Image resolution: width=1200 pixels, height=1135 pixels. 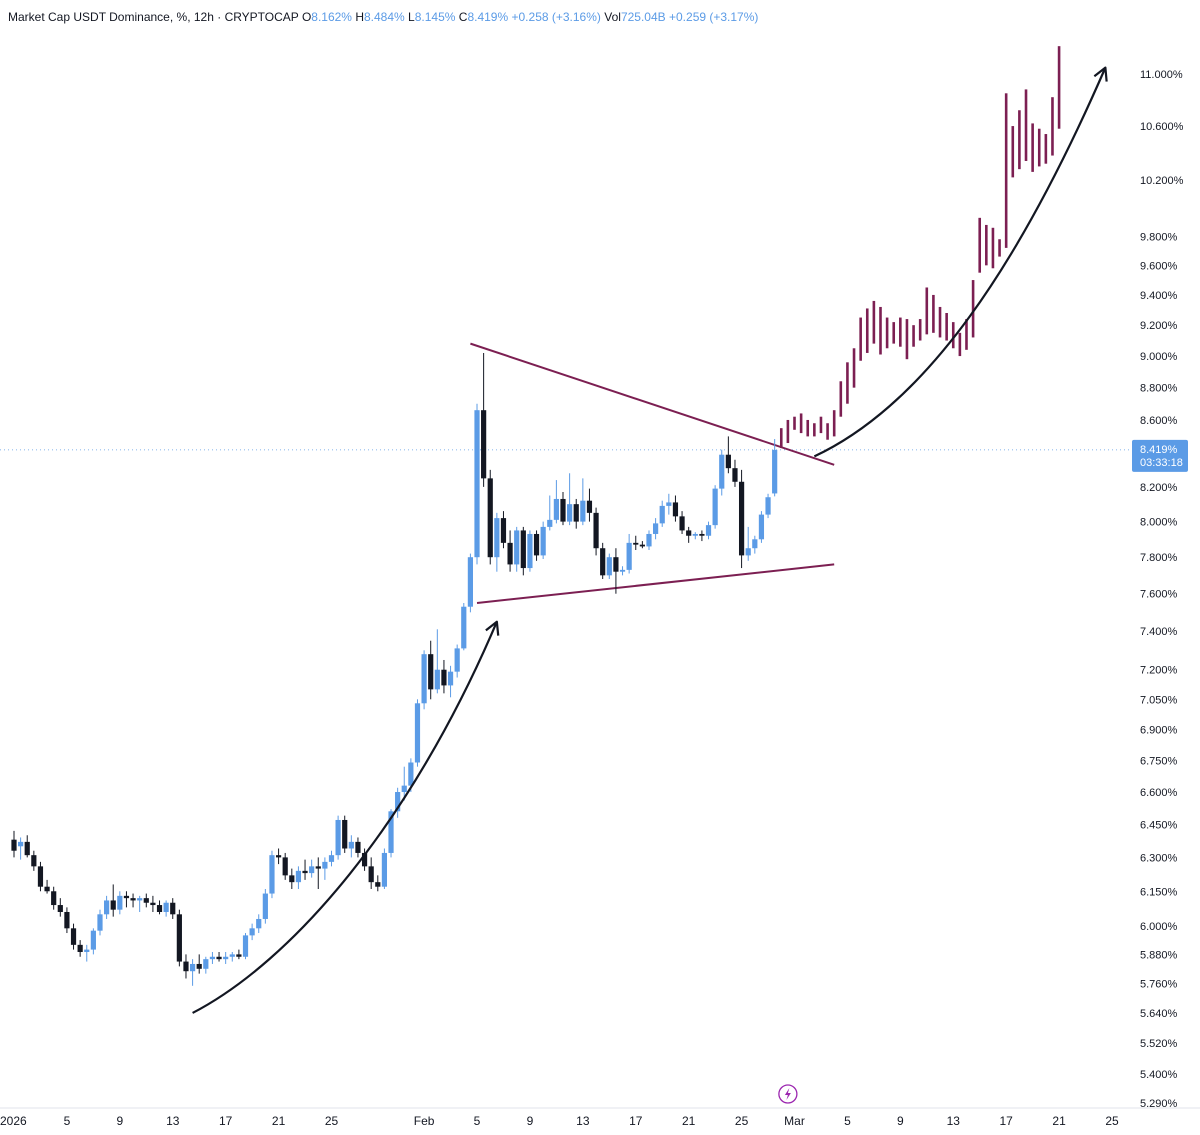 What do you see at coordinates (960, 262) in the screenshot?
I see `projection-arrow` at bounding box center [960, 262].